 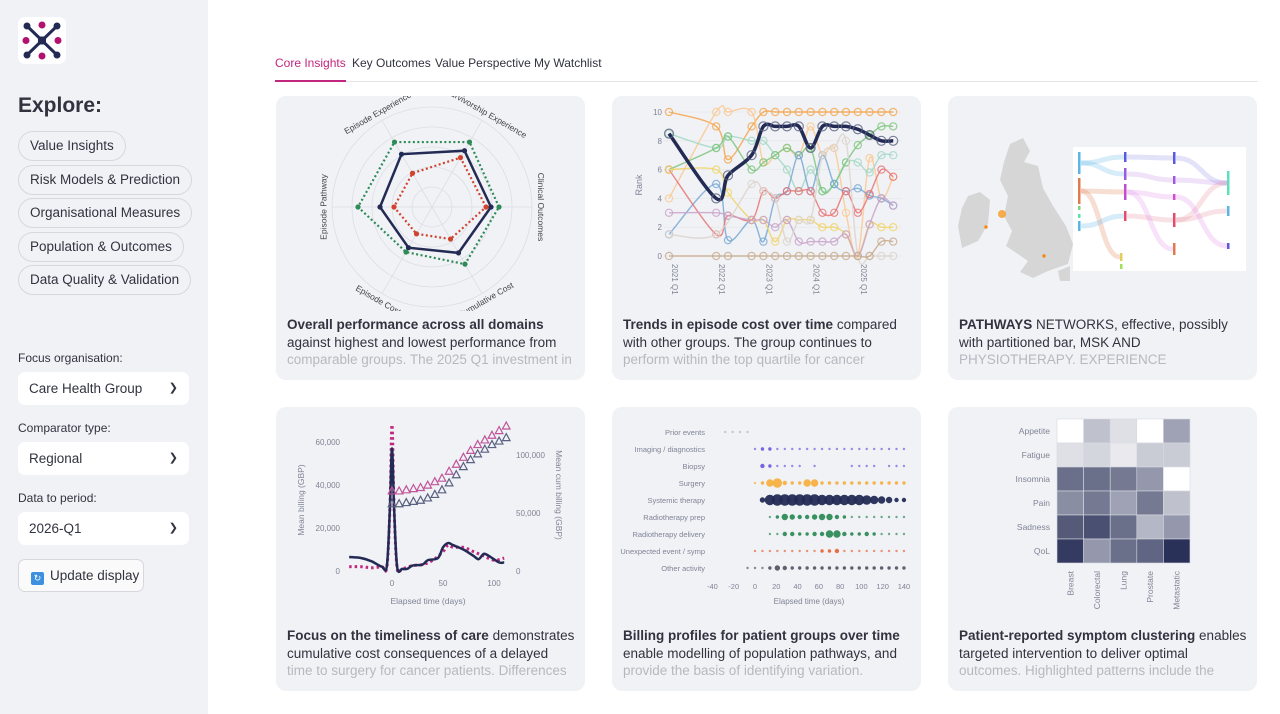 I want to click on nav-organisational-measures: Organisational Measures, so click(x=105, y=213).